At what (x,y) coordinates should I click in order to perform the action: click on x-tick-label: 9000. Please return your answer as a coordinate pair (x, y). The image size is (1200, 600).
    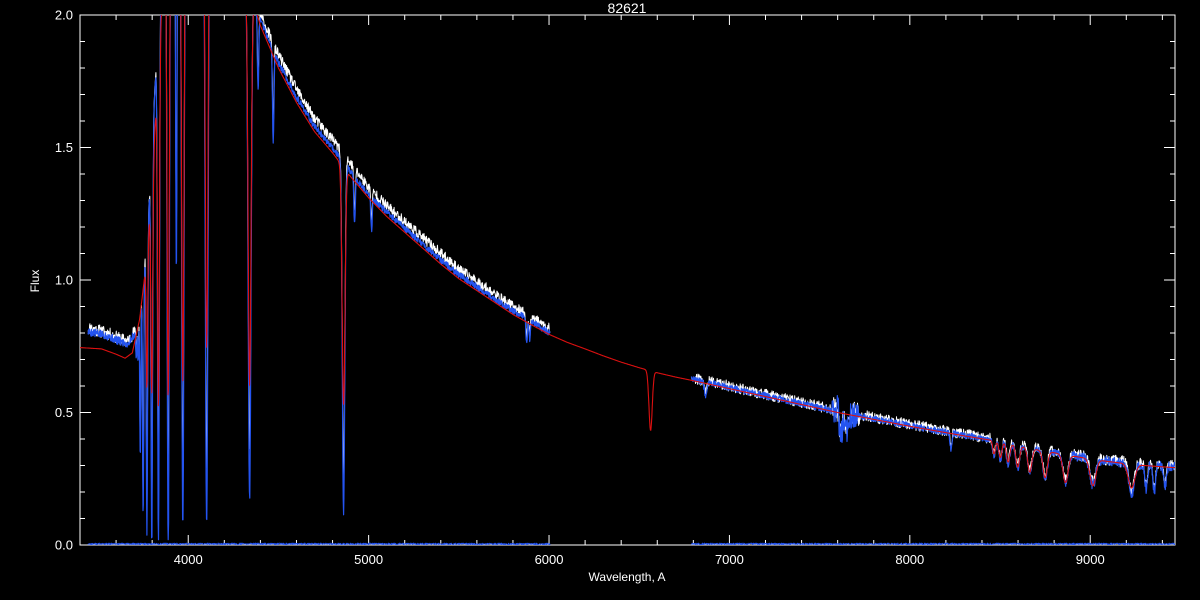
    Looking at the image, I should click on (1090, 559).